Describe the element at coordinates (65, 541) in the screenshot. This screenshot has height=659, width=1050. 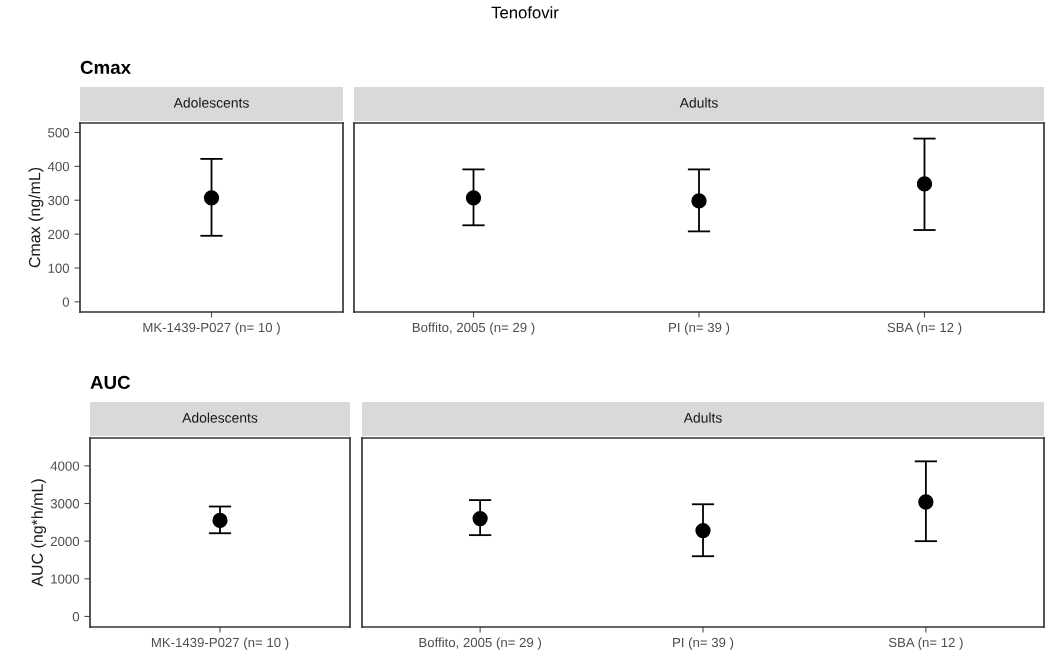
I see `y-tick-label: 2000` at that location.